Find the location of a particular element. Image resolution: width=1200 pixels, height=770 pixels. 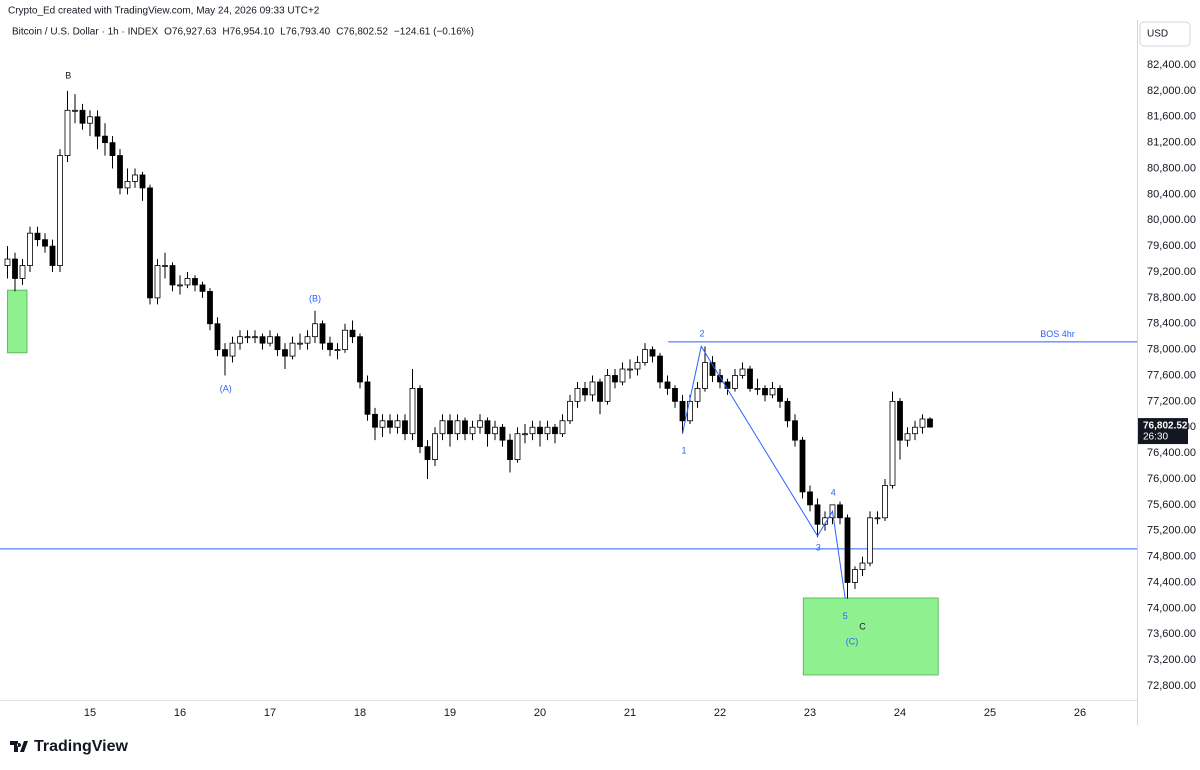

zone-box is located at coordinates (870, 636).